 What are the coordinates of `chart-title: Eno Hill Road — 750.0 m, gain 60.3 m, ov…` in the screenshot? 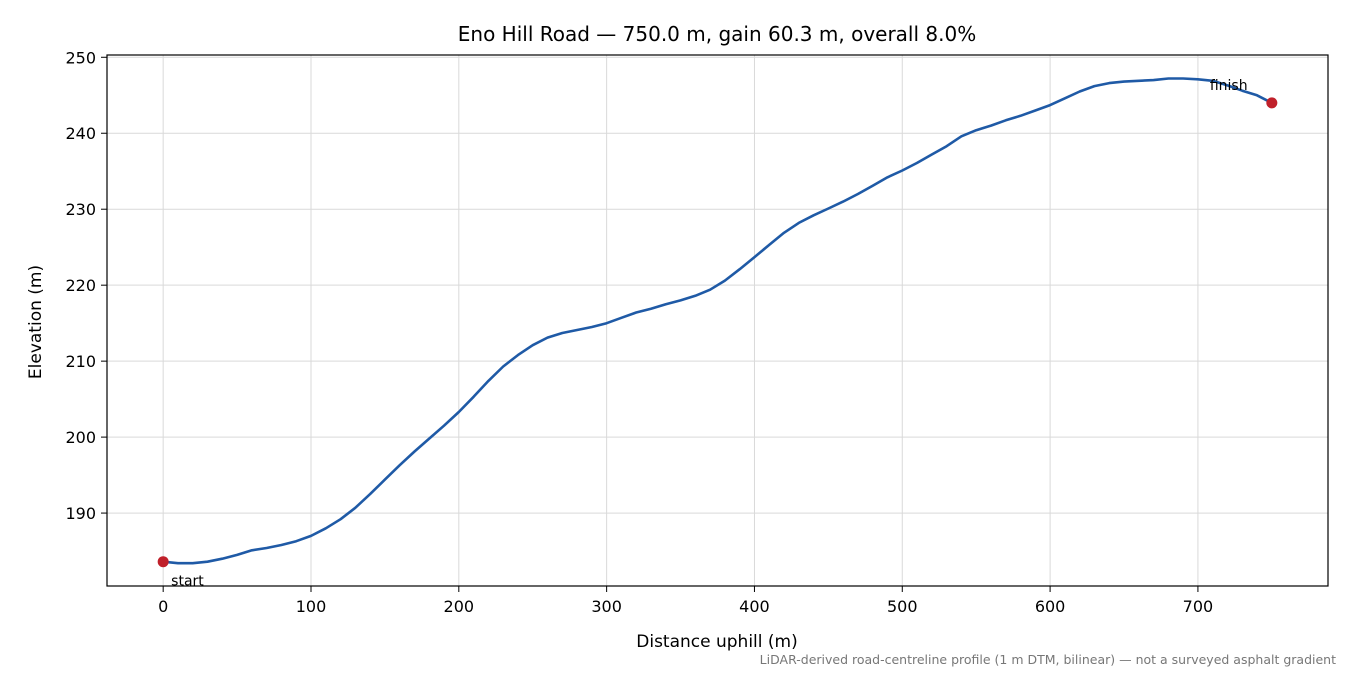 It's located at (717, 34).